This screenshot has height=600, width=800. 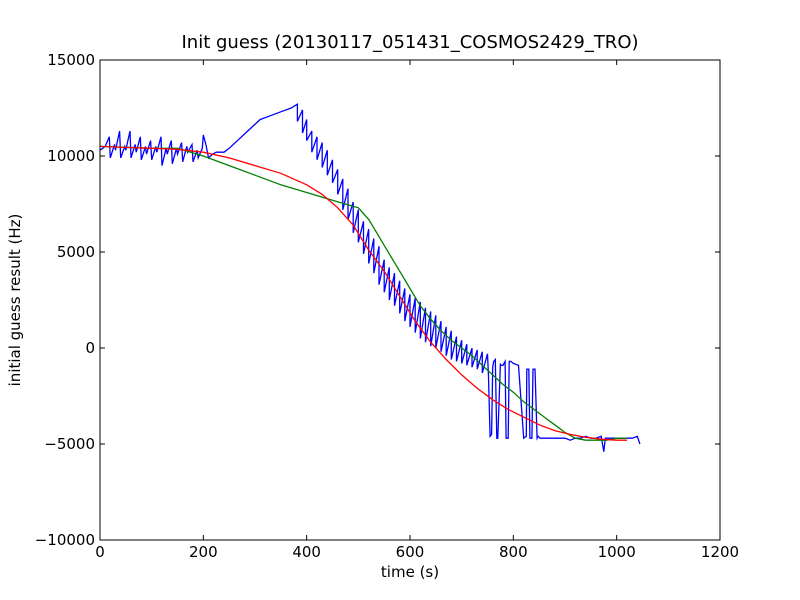 I want to click on x-tick-label: 1200, so click(x=720, y=552).